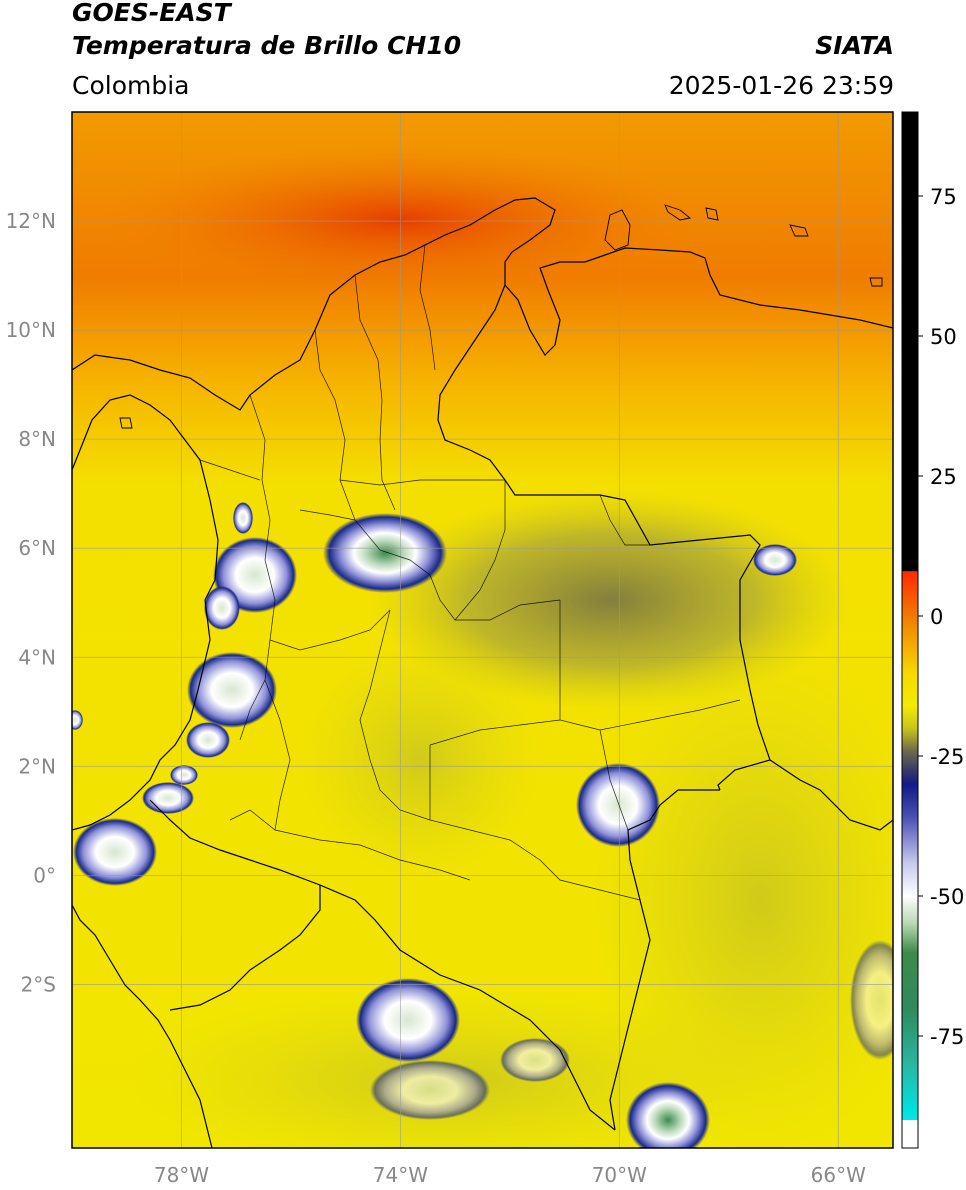  I want to click on cool-region-central, so click(420, 760).